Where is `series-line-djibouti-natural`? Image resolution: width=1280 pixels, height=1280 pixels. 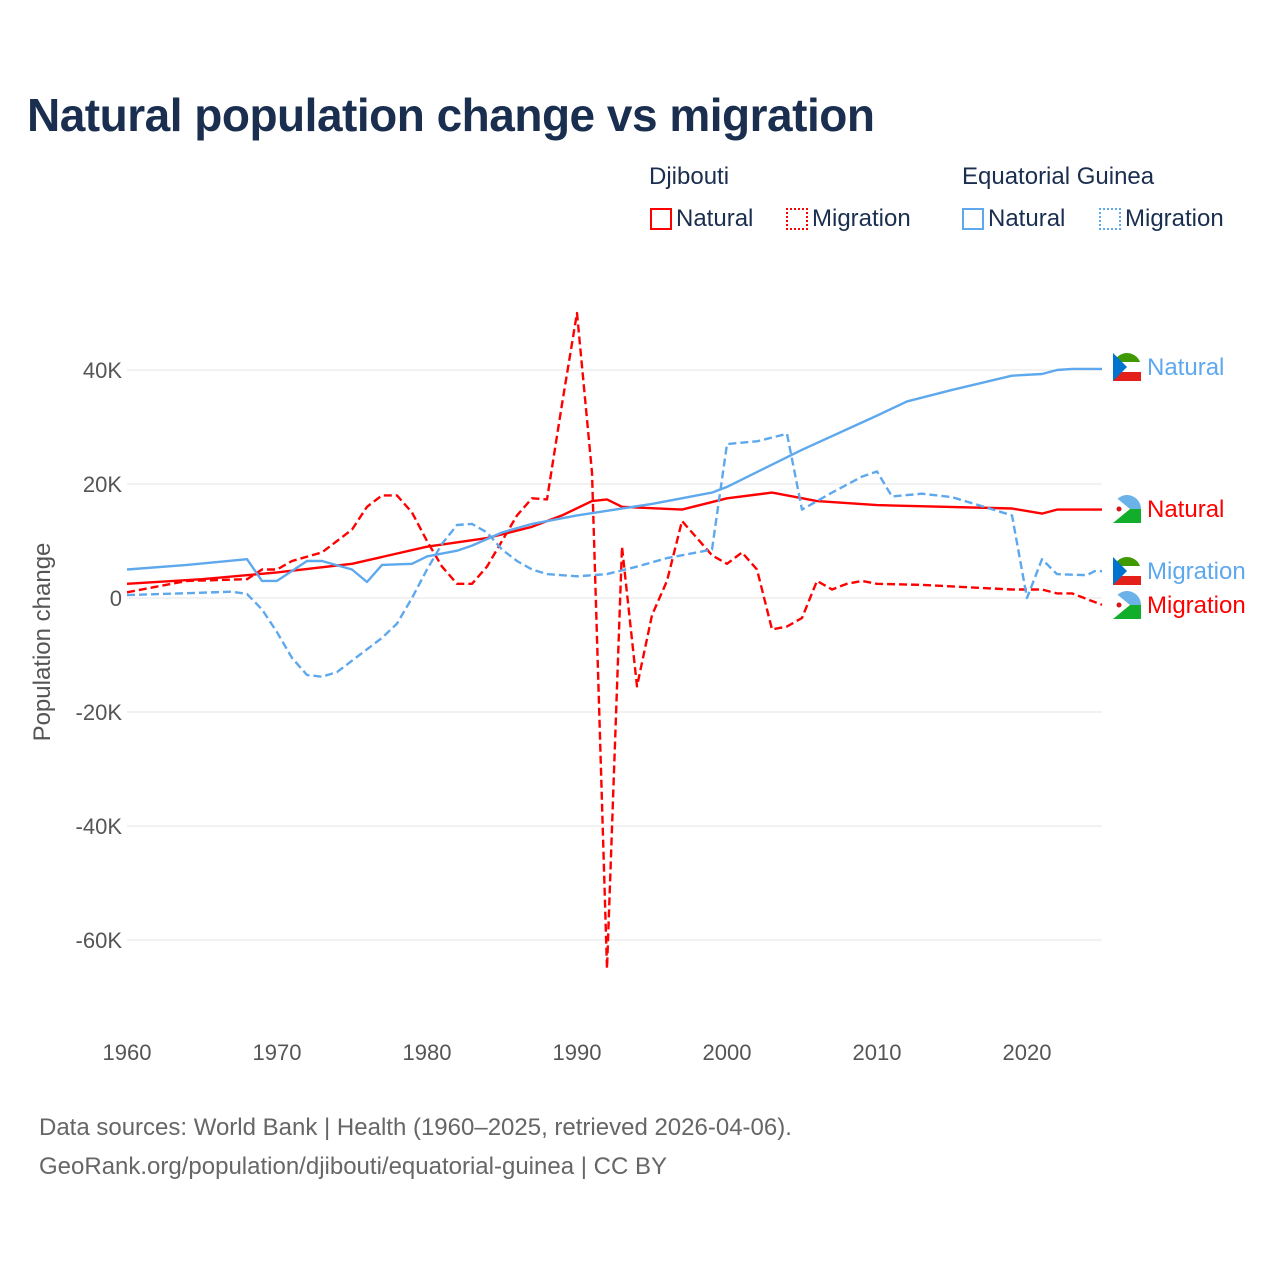 series-line-djibouti-natural is located at coordinates (614, 538).